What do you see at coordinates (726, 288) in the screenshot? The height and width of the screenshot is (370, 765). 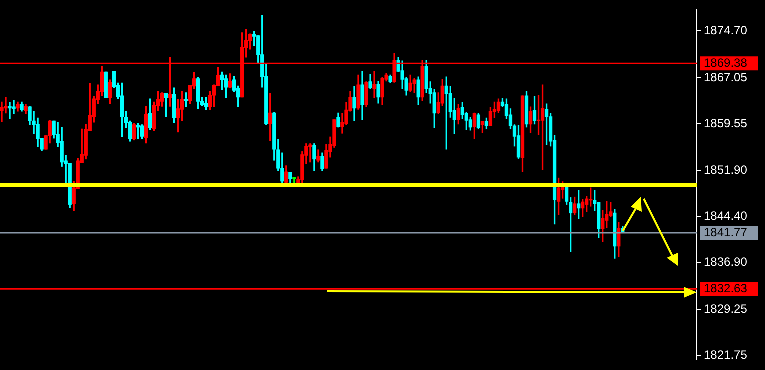 I see `ref-line-label: 1832.63` at bounding box center [726, 288].